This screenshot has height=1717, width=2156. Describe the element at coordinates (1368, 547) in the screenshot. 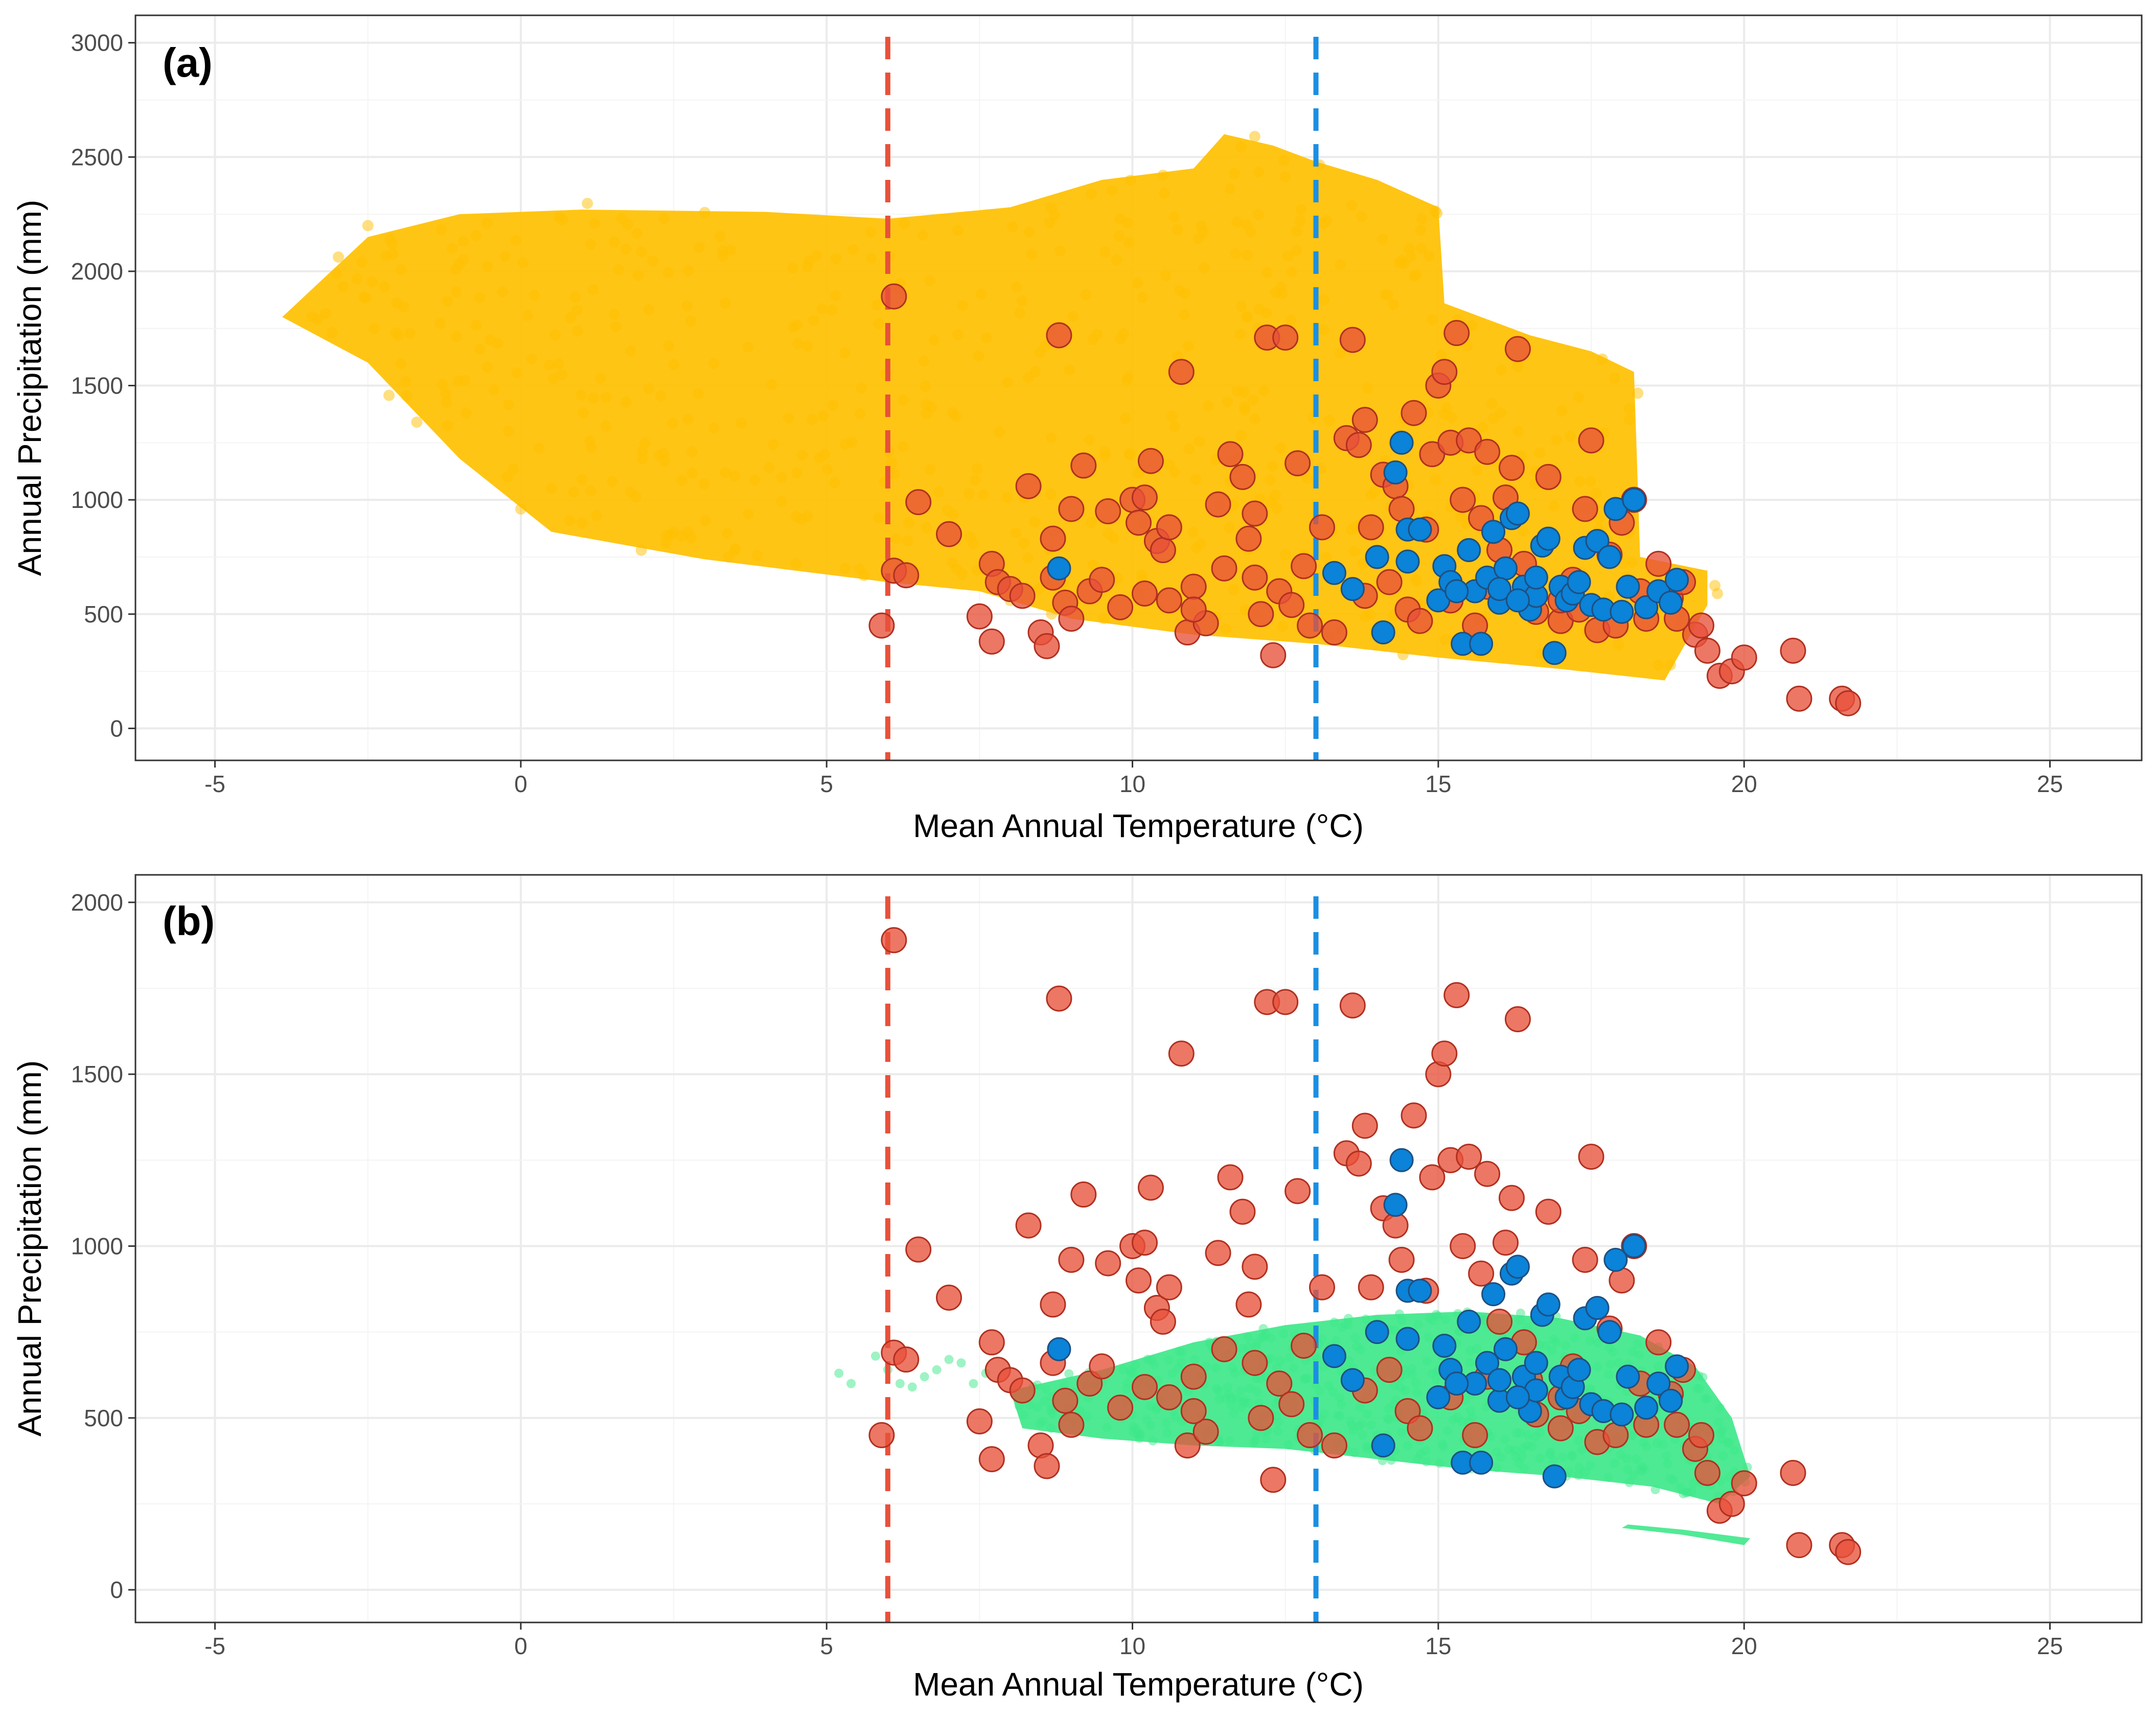

I see `blue-series-a` at that location.